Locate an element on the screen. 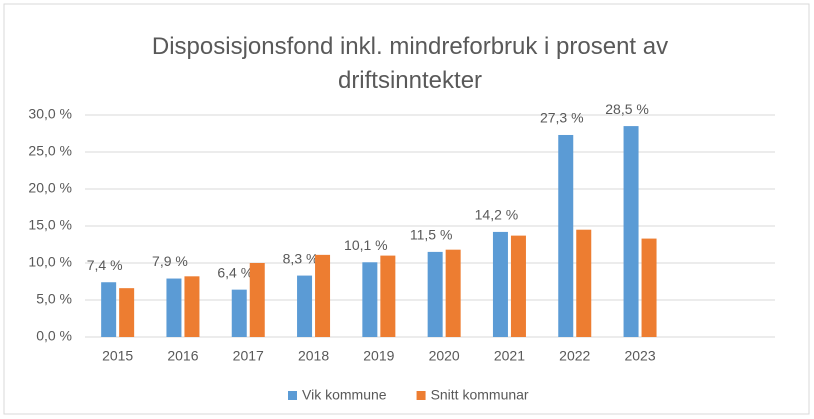 The height and width of the screenshot is (419, 814). x-tick-label: 2023 is located at coordinates (639, 356).